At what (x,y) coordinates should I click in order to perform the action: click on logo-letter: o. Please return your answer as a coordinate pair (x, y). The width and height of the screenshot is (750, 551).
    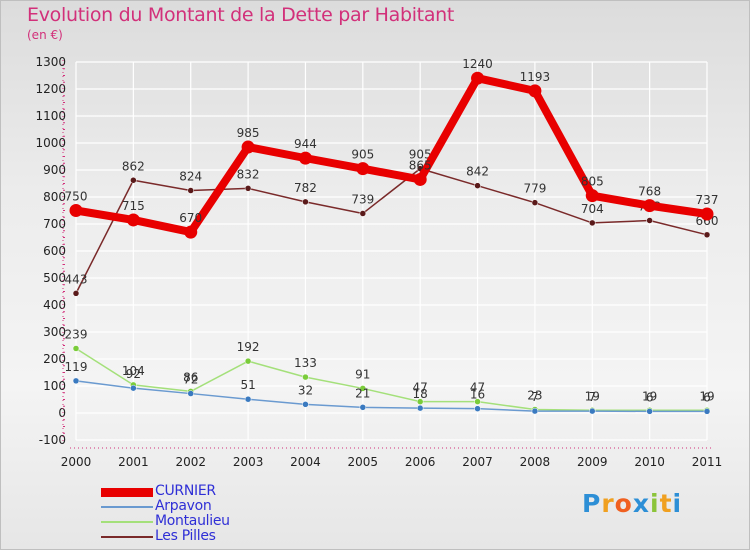
    Looking at the image, I should click on (623, 503).